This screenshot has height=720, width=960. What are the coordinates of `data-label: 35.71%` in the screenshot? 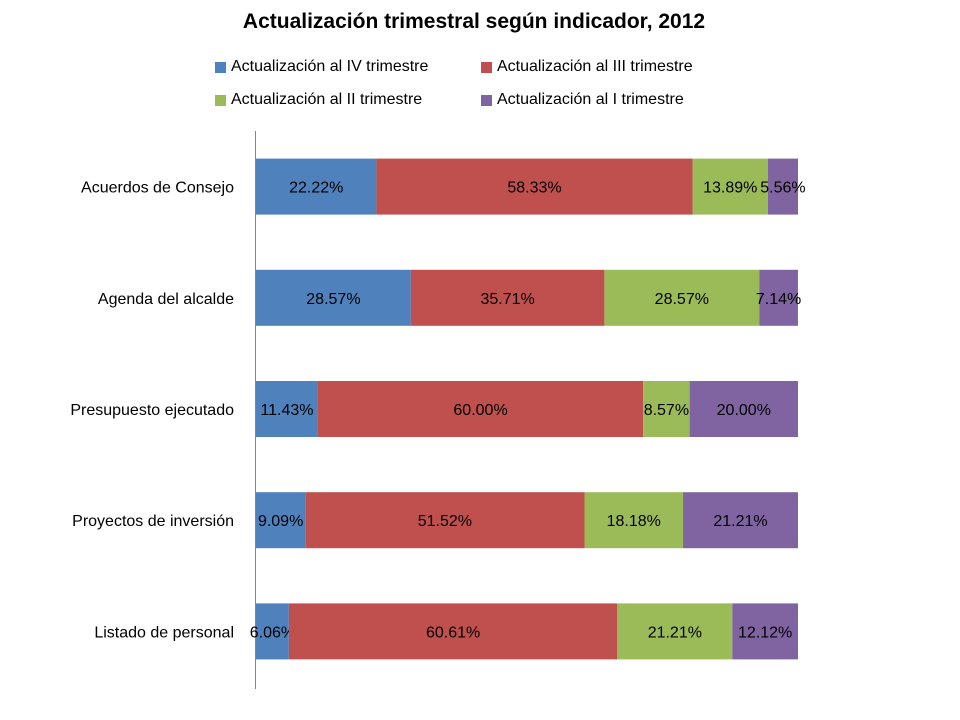 It's located at (507, 299).